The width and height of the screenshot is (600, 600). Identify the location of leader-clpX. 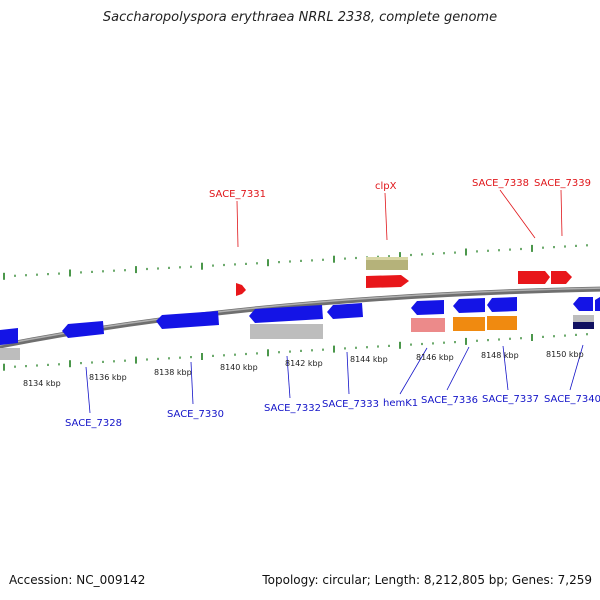
(386, 216).